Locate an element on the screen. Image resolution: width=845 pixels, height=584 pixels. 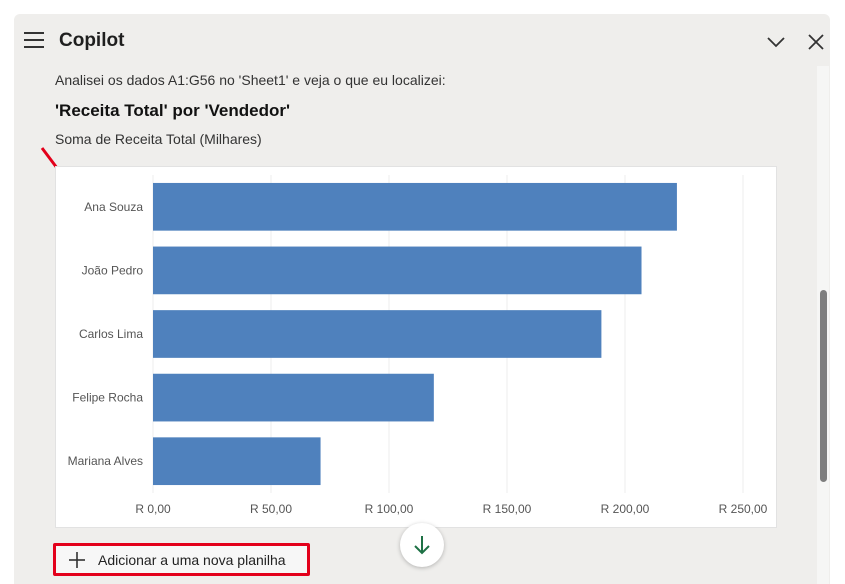
pane-title: Copilot is located at coordinates (92, 40).